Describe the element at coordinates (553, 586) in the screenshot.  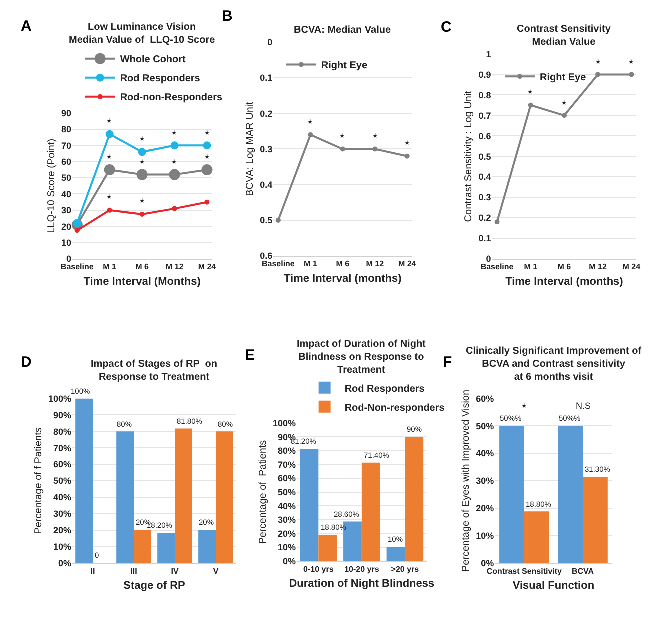
I see `x-axis-title: Visual Function` at that location.